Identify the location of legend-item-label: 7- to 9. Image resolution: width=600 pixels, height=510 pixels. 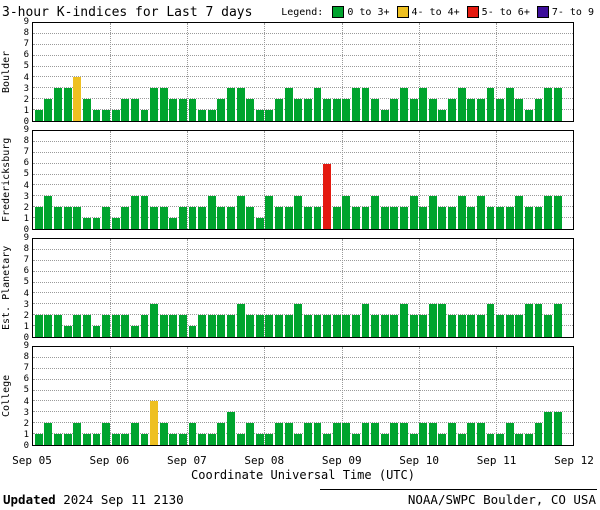
(572, 12).